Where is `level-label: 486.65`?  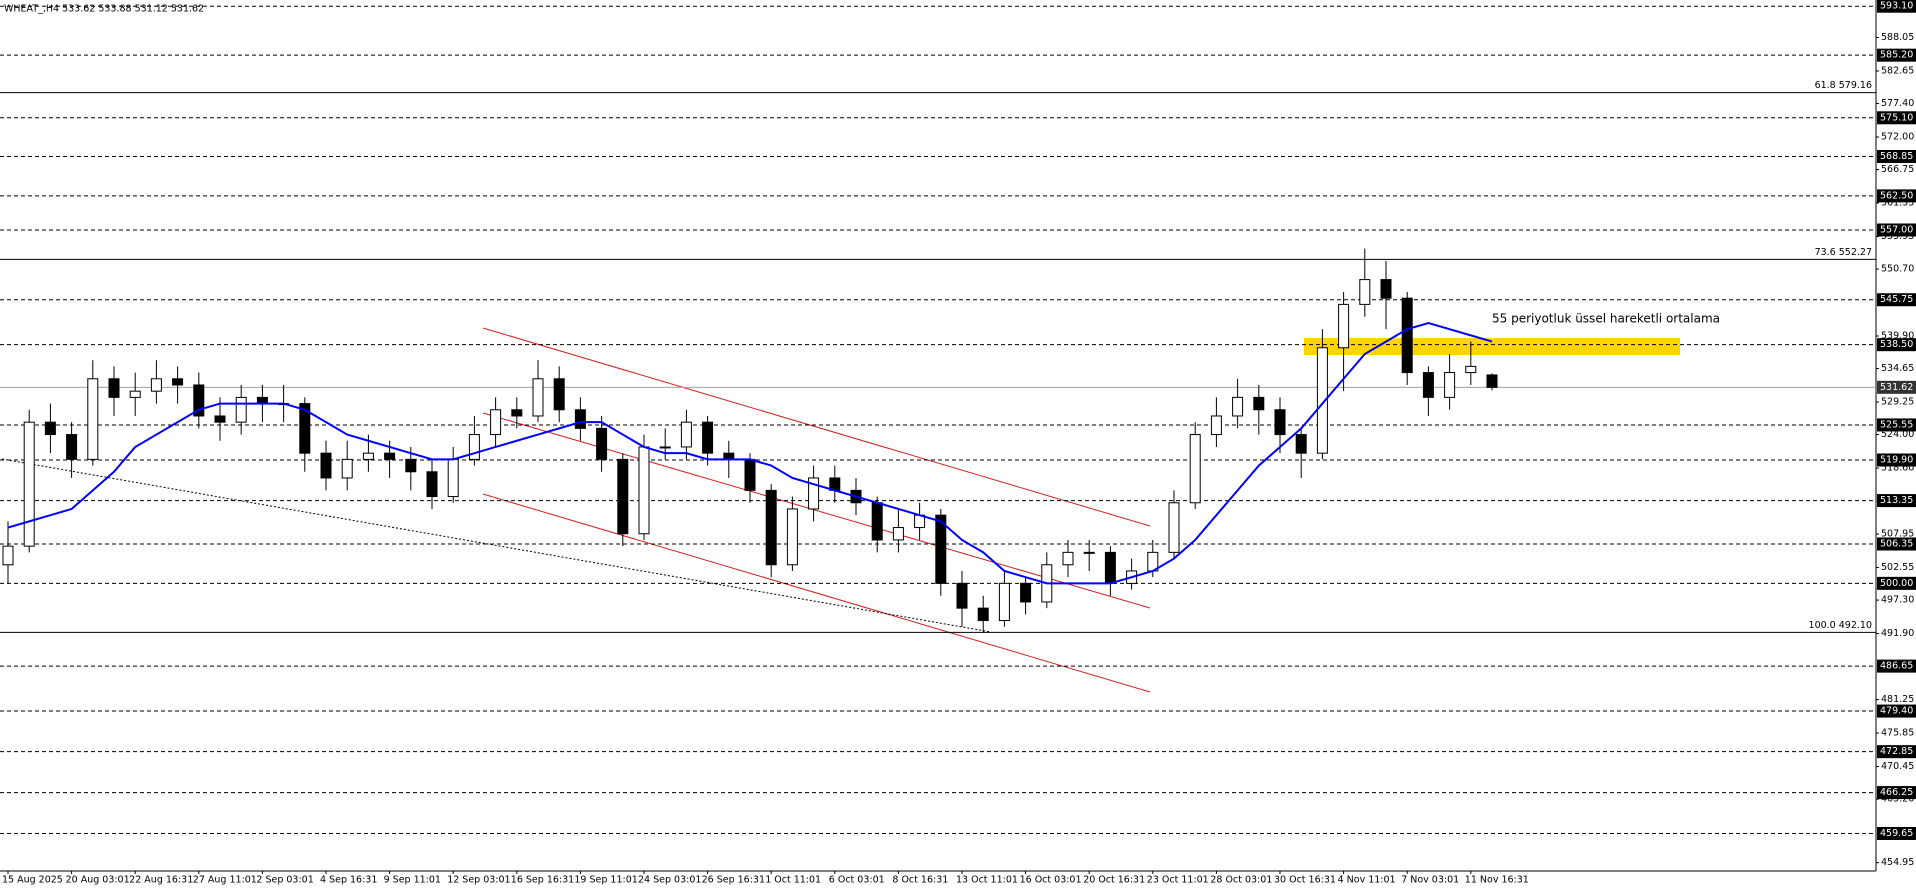
level-label: 486.65 is located at coordinates (1896, 666).